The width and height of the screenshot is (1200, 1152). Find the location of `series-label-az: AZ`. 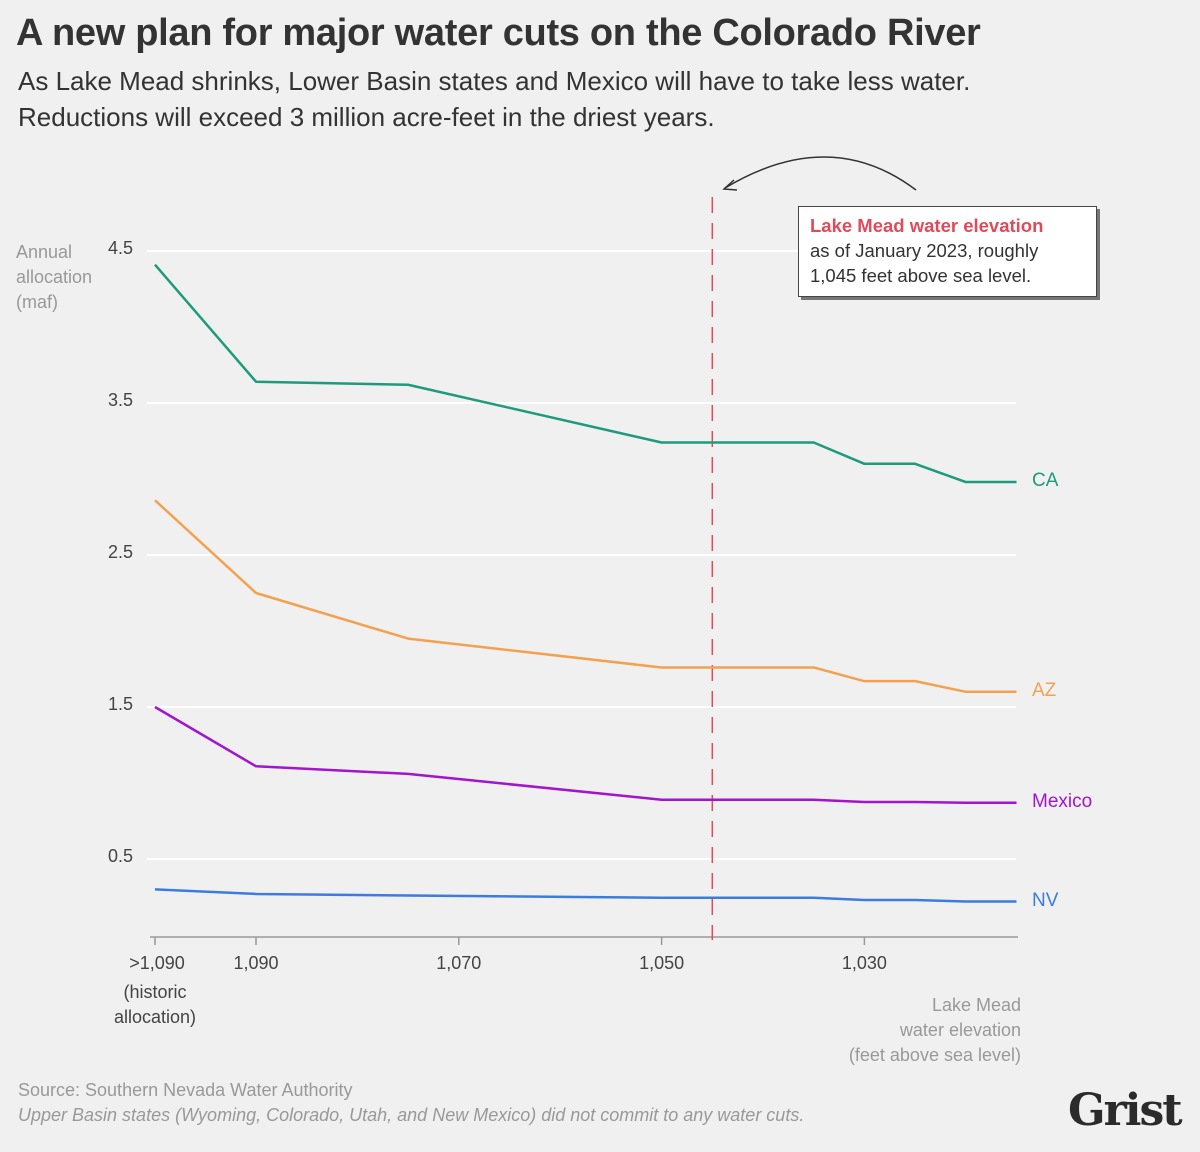

series-label-az: AZ is located at coordinates (1044, 690).